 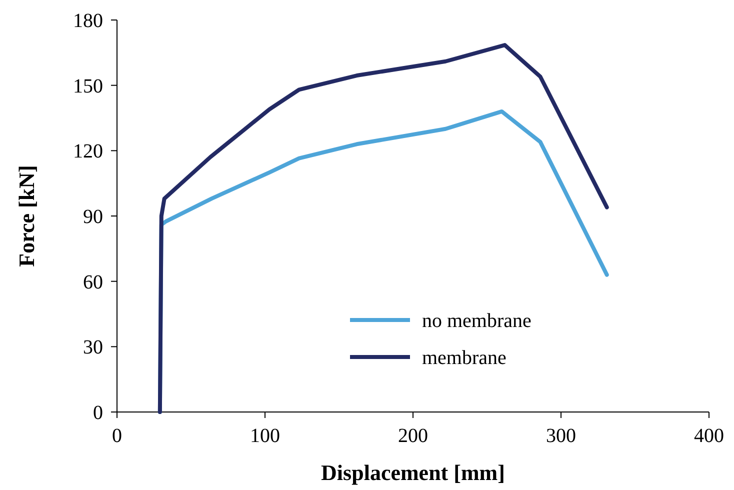 I want to click on x-axis-title: Displacement [mm], so click(x=413, y=472).